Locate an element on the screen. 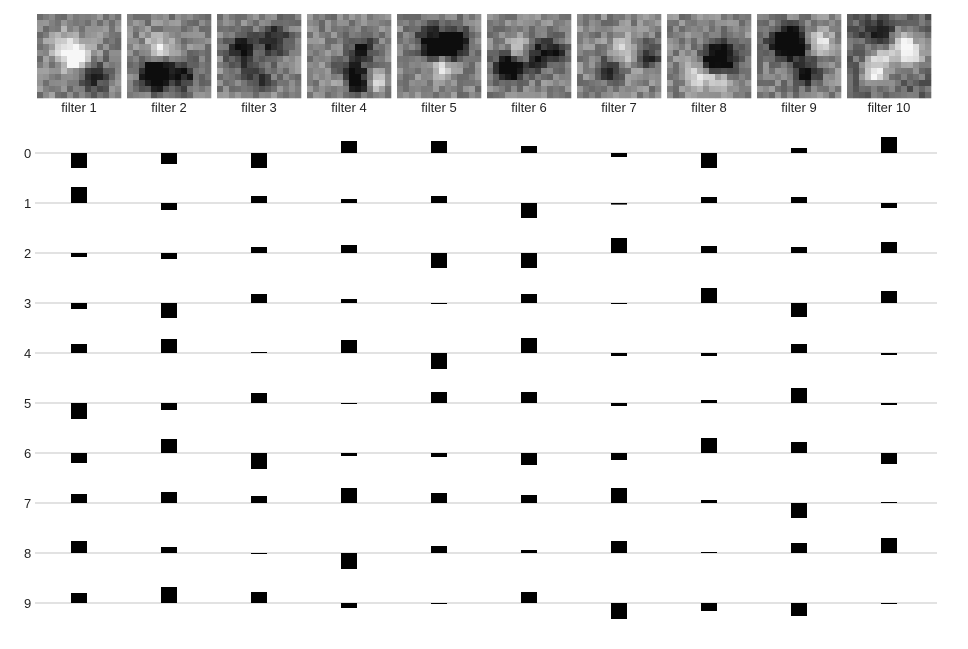 The image size is (968, 649). filter-label-8: filter 8 is located at coordinates (708, 107).